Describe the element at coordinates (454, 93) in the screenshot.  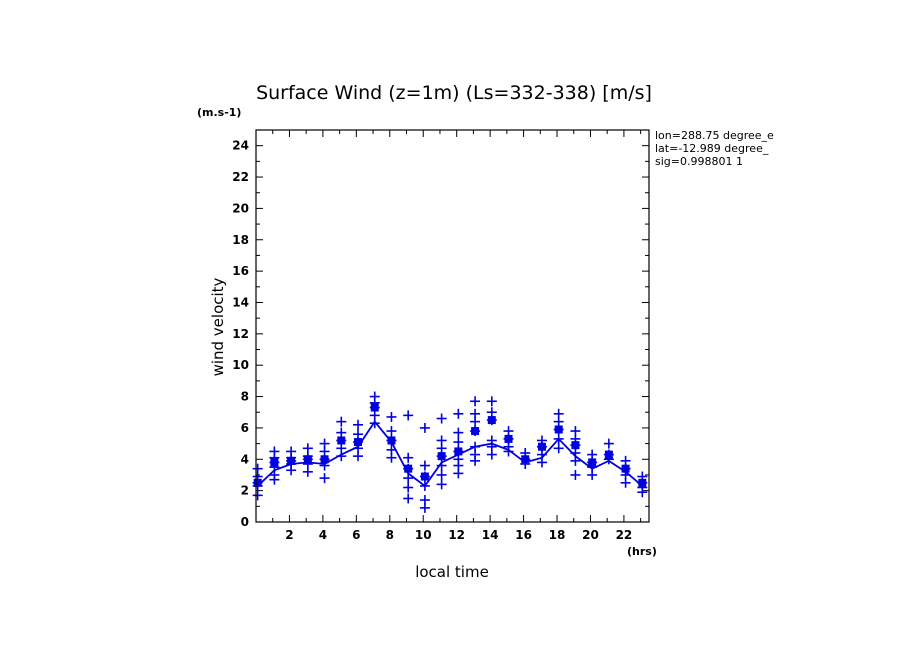
I see `chart-title: Surface Wind (z=1m) (Ls=332-338) [m/s]` at that location.